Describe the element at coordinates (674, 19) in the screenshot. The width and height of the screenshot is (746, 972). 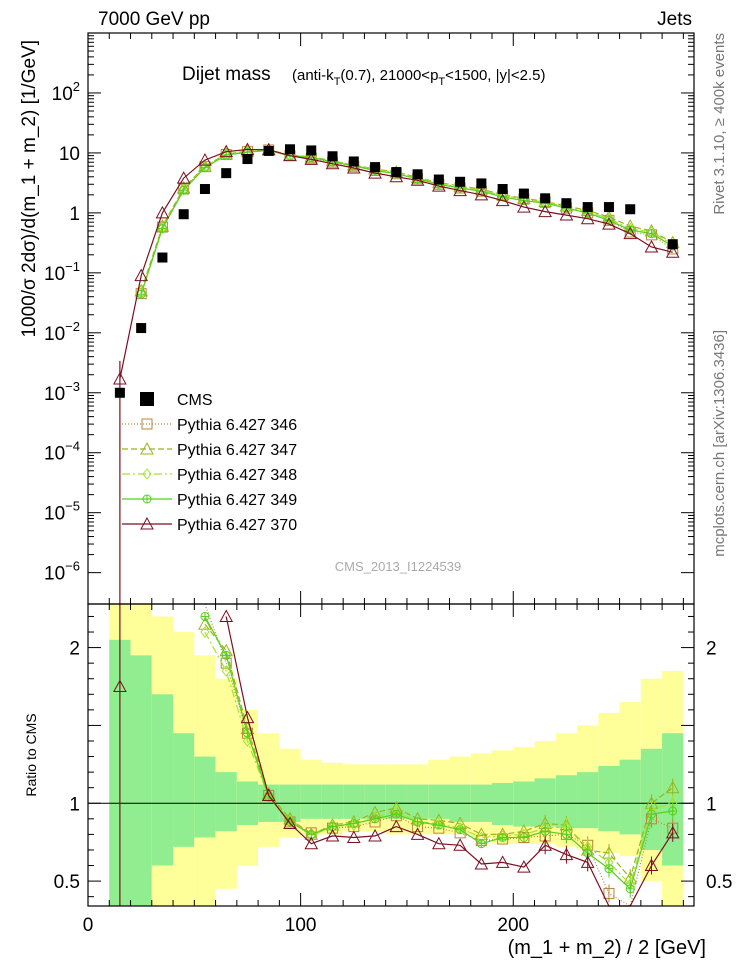
I see `process-label: Jets` at that location.